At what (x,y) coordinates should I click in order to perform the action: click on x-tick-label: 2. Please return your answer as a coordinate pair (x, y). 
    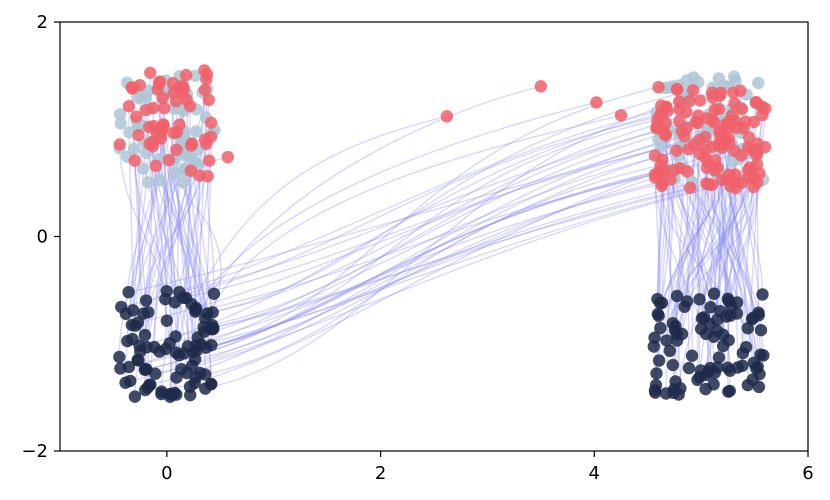
    Looking at the image, I should click on (380, 473).